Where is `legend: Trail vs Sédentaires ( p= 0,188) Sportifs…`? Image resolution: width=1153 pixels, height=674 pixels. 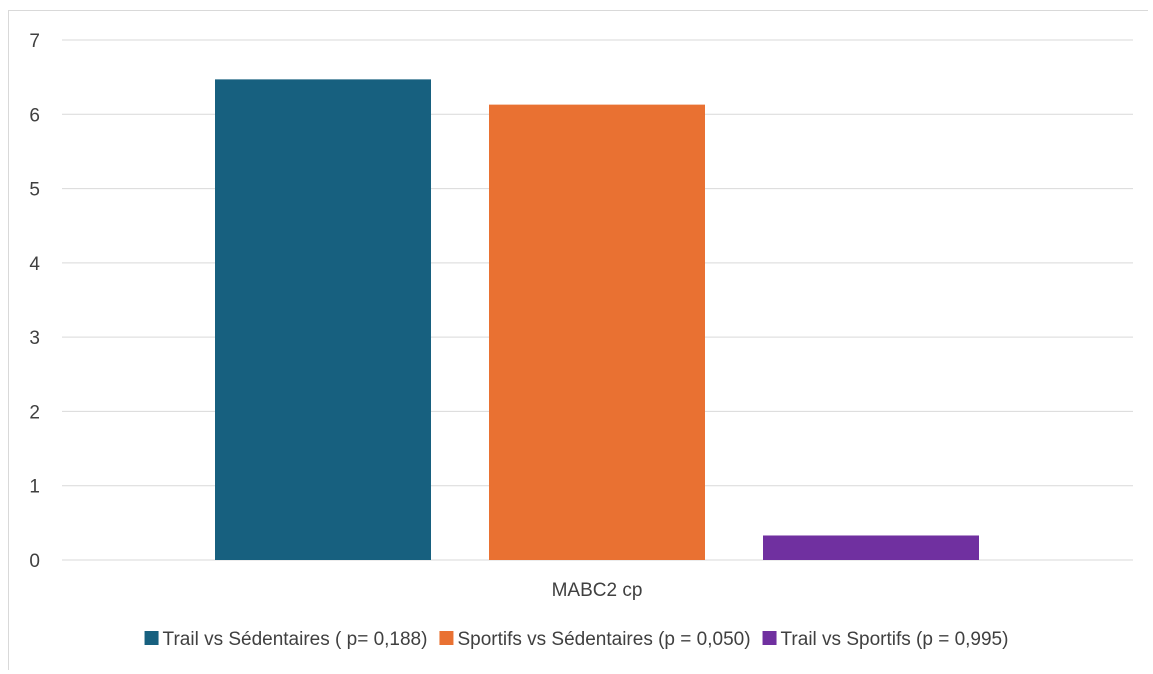
legend: Trail vs Sédentaires ( p= 0,188) Sportifs… is located at coordinates (576, 639).